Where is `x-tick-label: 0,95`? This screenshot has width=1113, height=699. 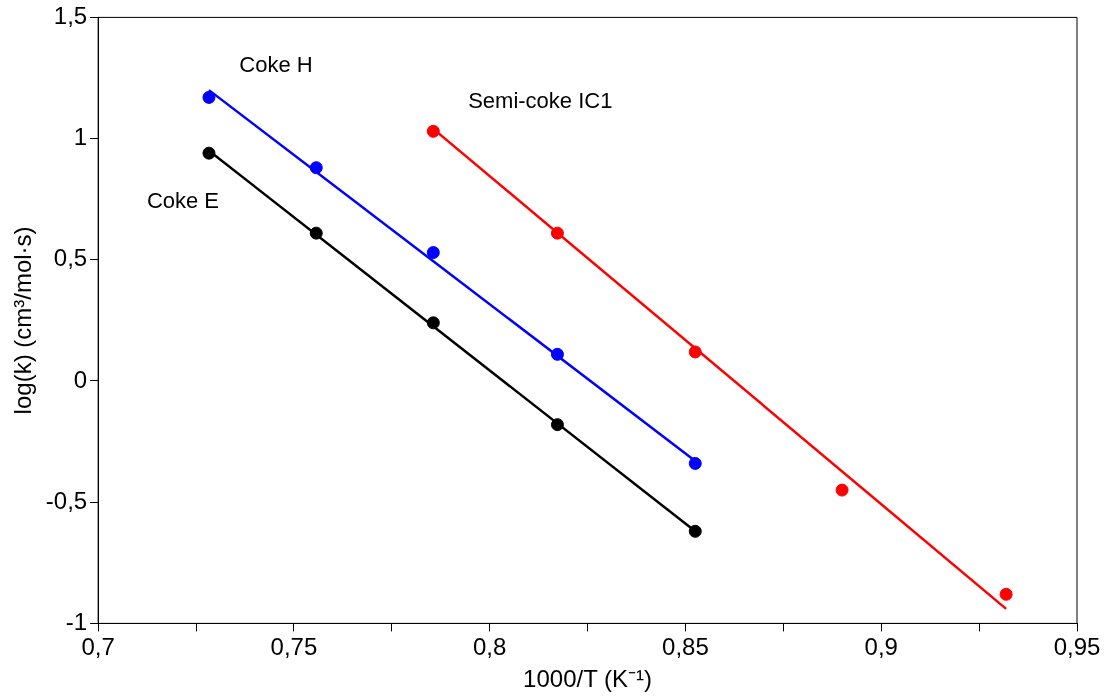
x-tick-label: 0,95 is located at coordinates (1077, 647).